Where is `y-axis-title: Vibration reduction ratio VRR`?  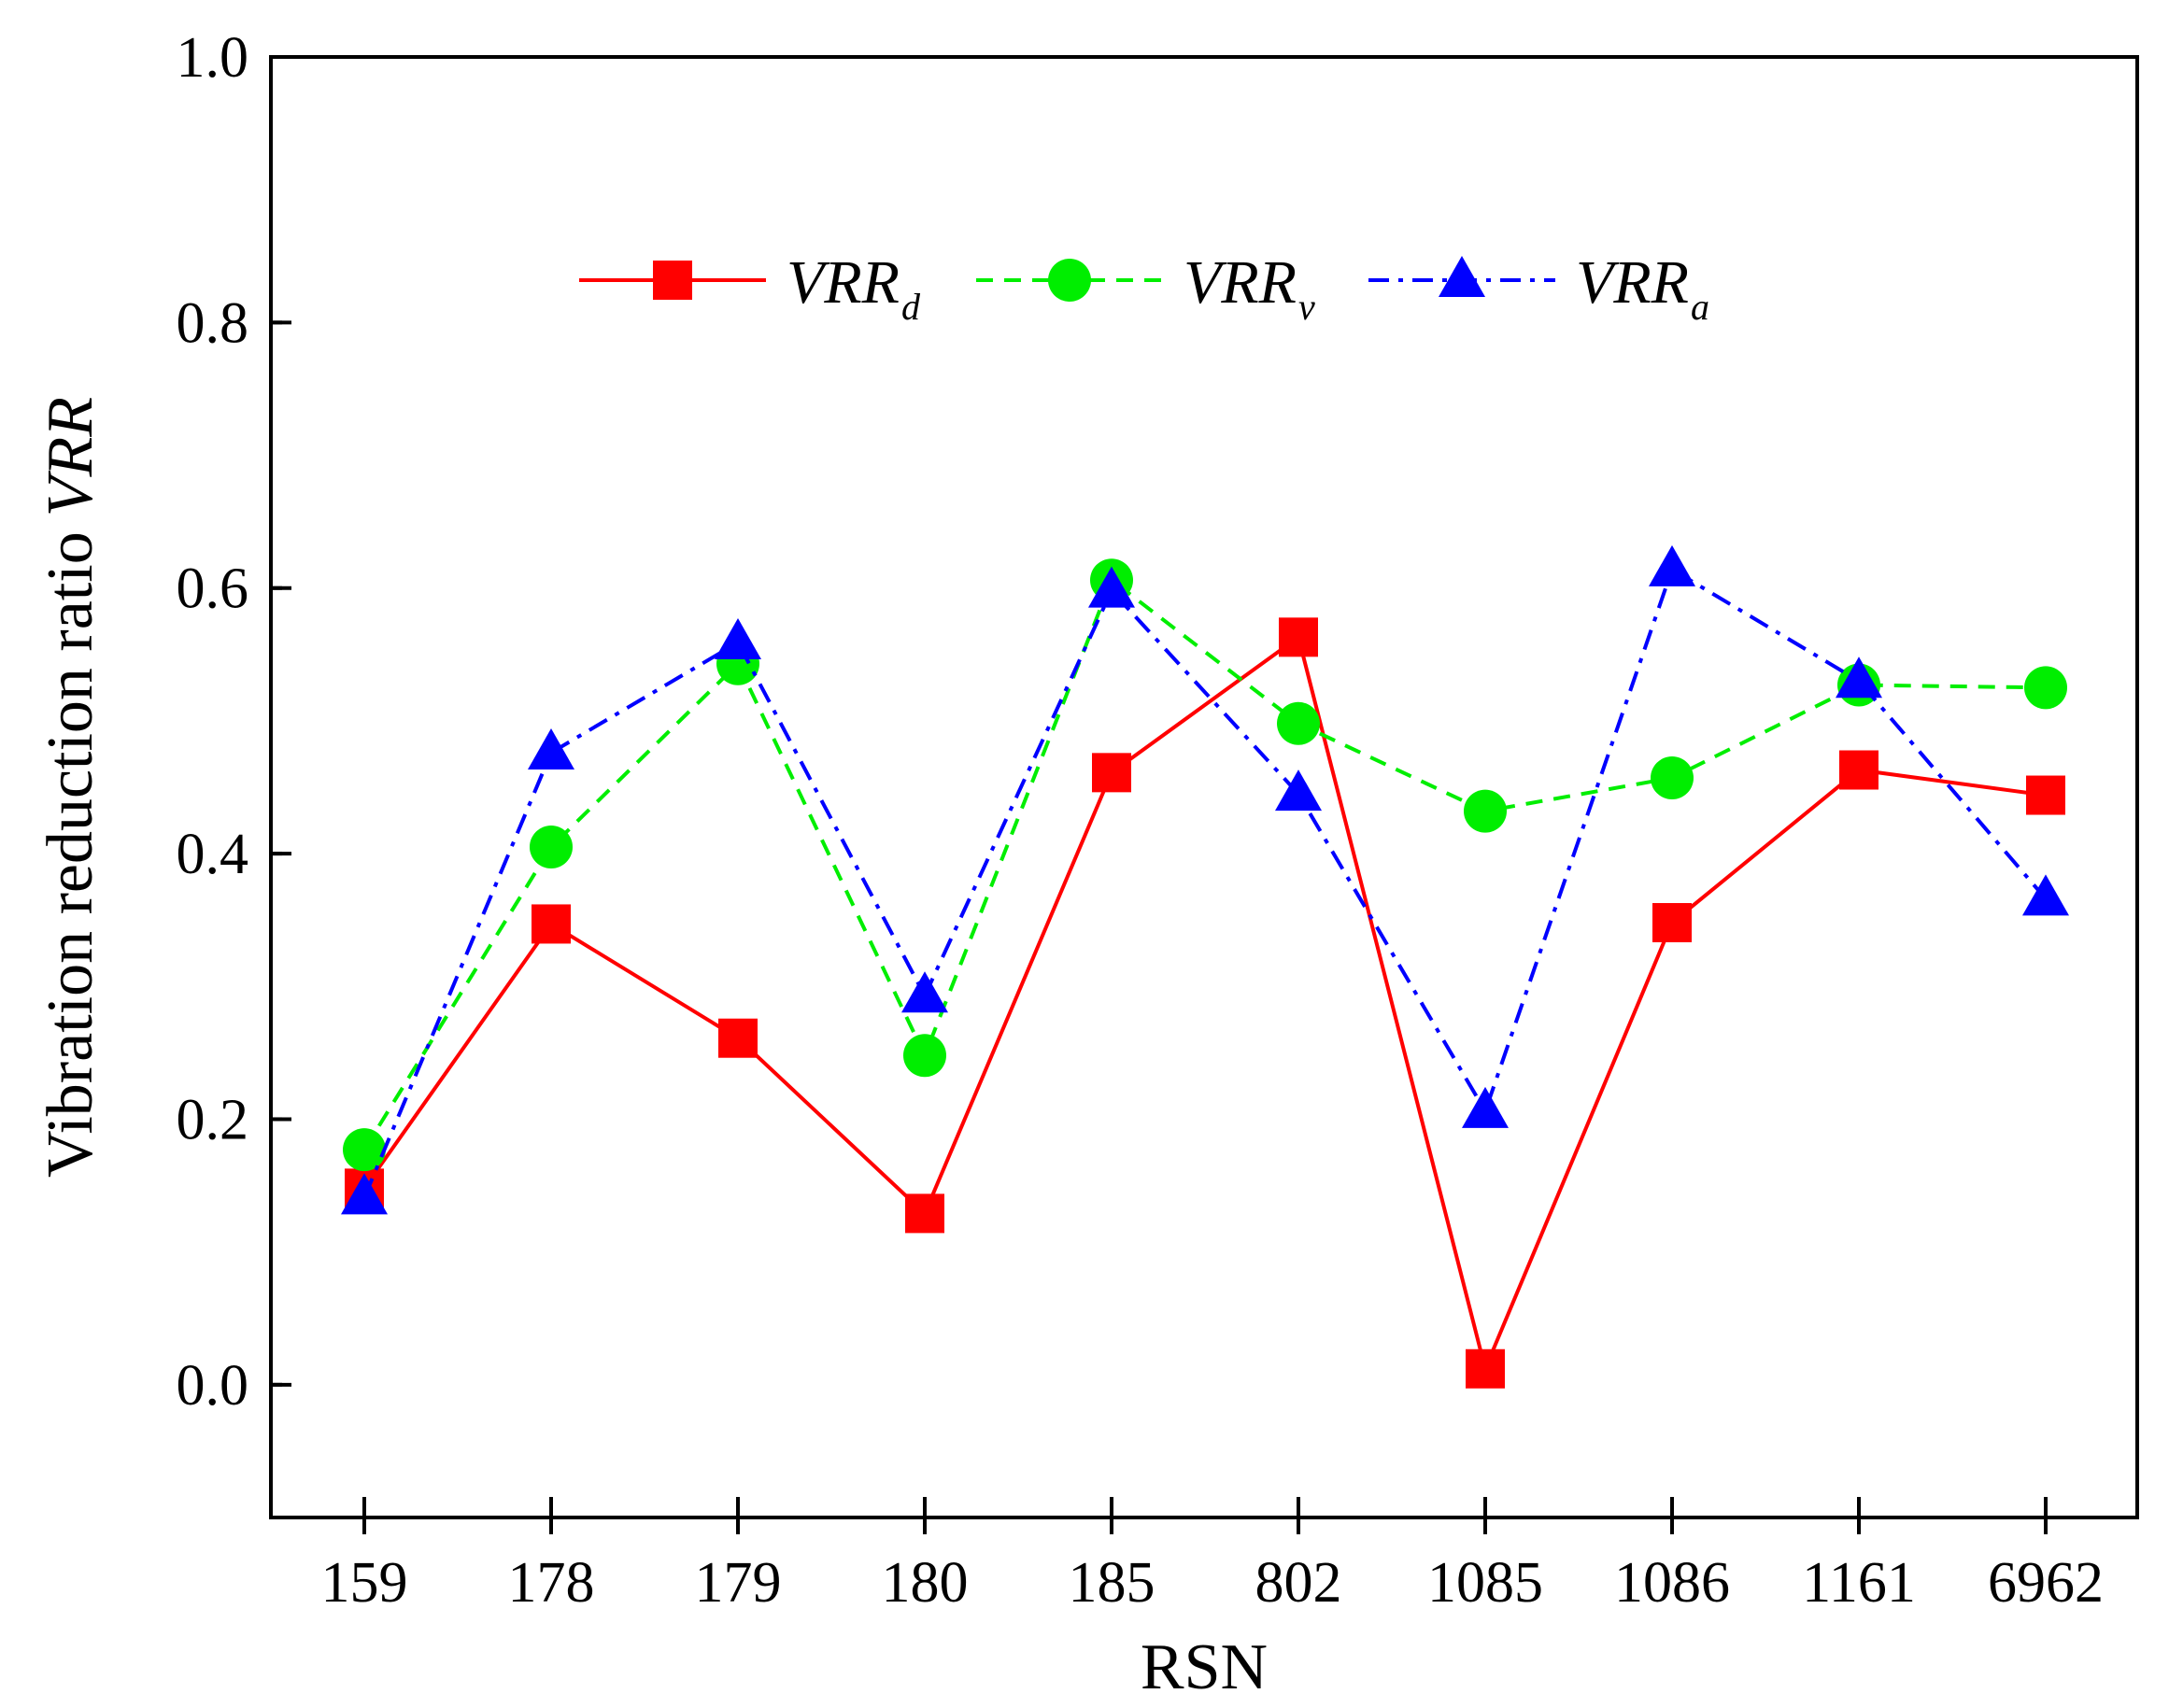
y-axis-title: Vibration reduction ratio VRR is located at coordinates (70, 787).